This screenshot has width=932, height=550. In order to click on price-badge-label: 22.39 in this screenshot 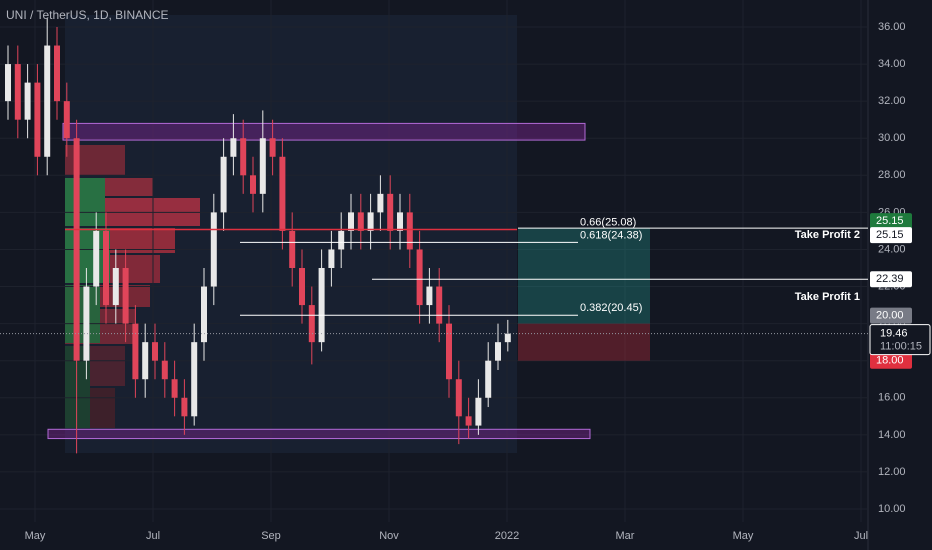, I will do `click(890, 279)`.